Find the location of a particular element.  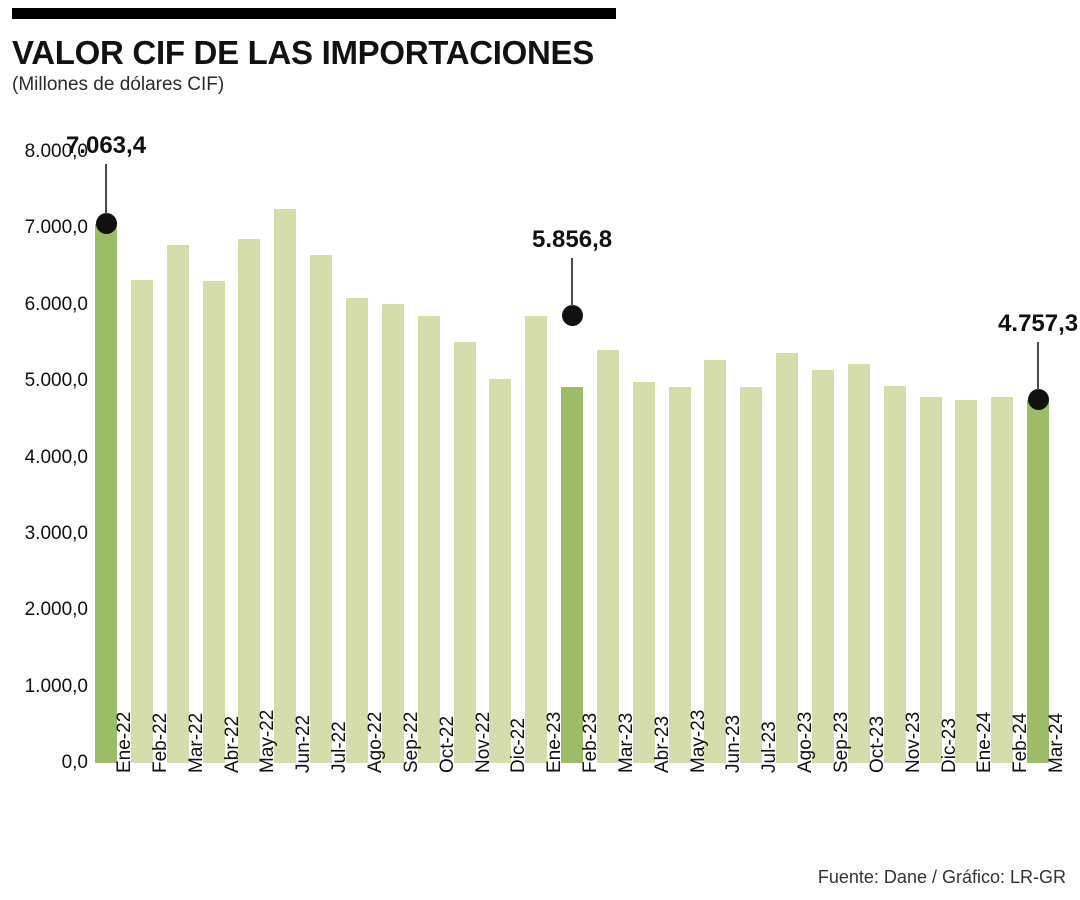

x-axis-tick-label: Jul-22 is located at coordinates (340, 747).